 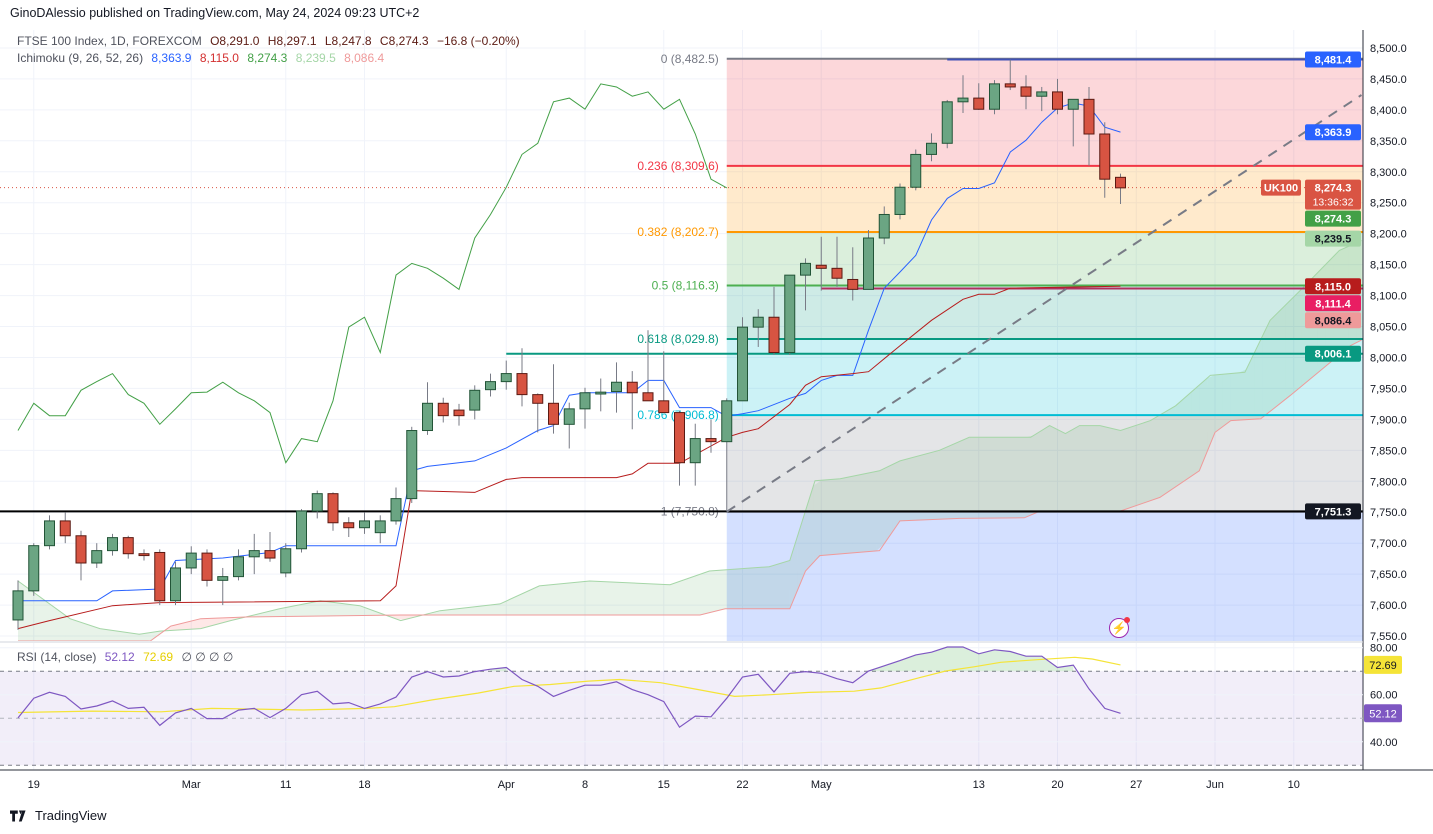 I want to click on price-axis-label: 7,850.0, so click(x=1388, y=451).